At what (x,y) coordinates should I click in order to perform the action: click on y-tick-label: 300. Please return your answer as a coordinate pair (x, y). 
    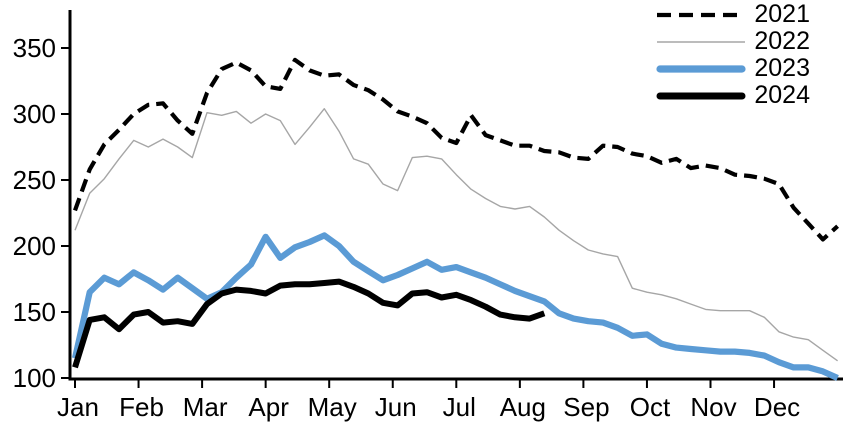
    Looking at the image, I should click on (34, 114).